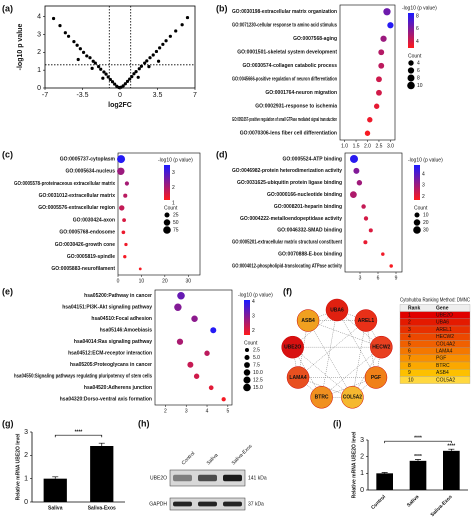  Describe the element at coordinates (441, 359) in the screenshot. I see `table-cell: PGF` at that location.